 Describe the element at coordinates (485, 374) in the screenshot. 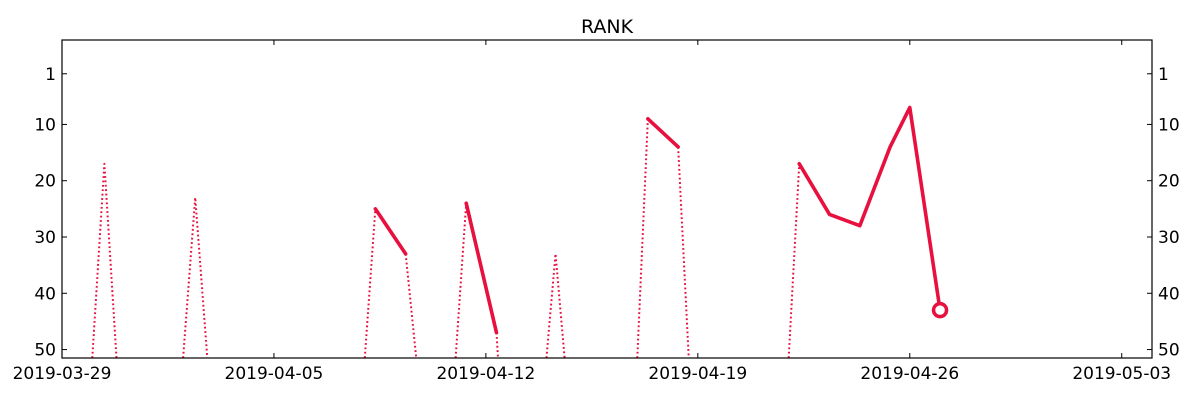

I see `x-tick-label-2: 2019-04-12` at that location.